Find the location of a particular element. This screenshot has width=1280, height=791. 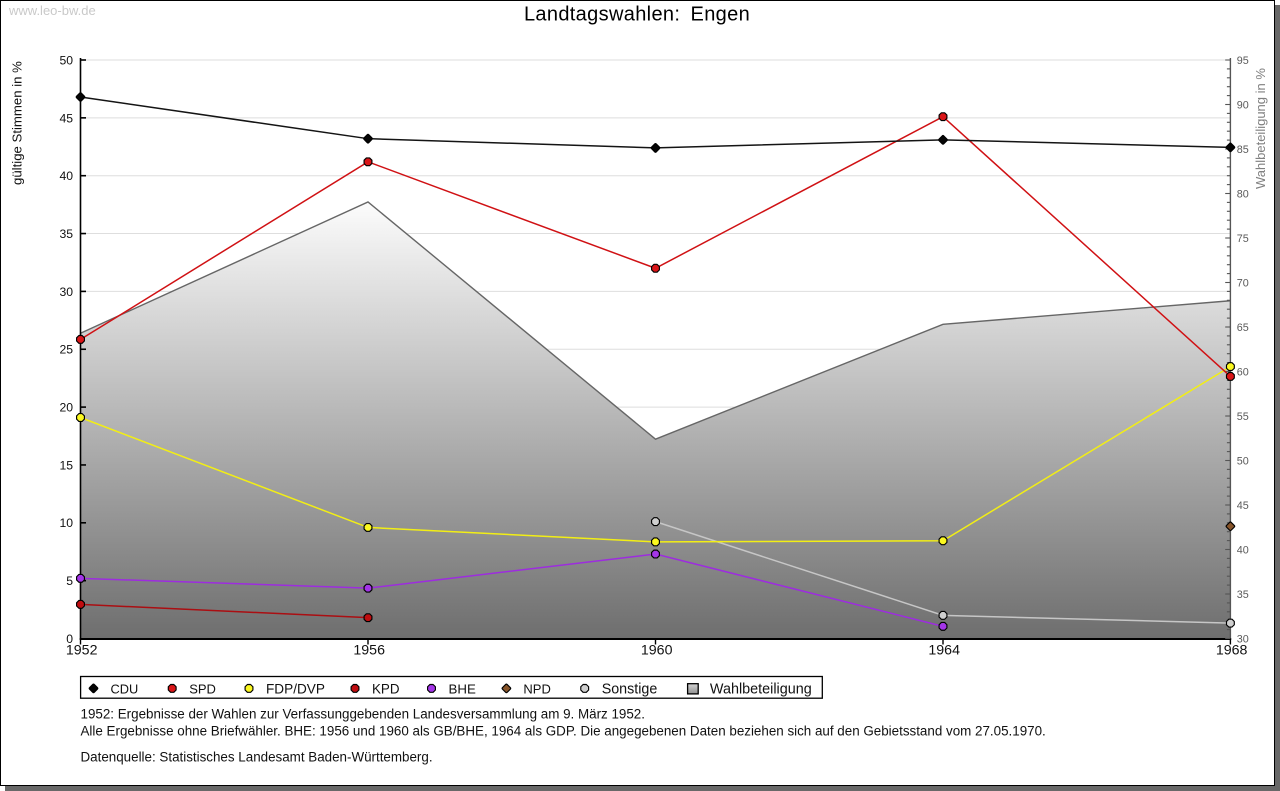

svg-text: gültige Stimmen in % is located at coordinates (17, 123).